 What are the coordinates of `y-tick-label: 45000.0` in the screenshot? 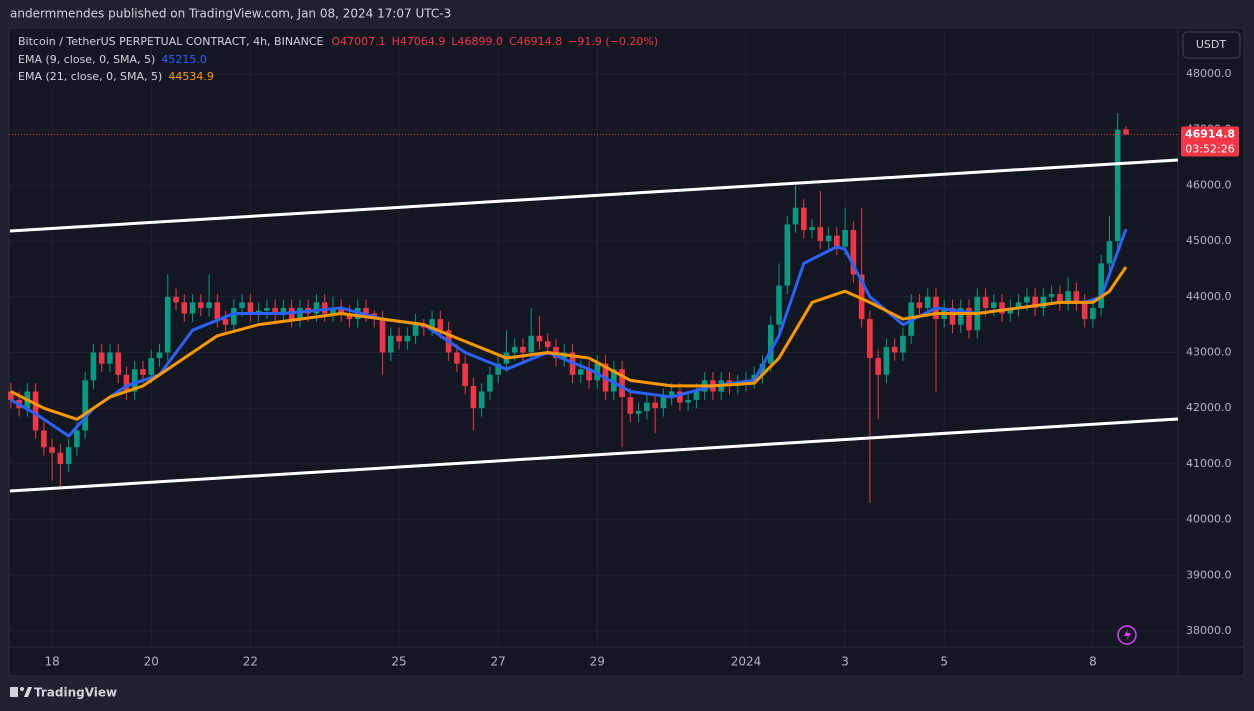 It's located at (1209, 240).